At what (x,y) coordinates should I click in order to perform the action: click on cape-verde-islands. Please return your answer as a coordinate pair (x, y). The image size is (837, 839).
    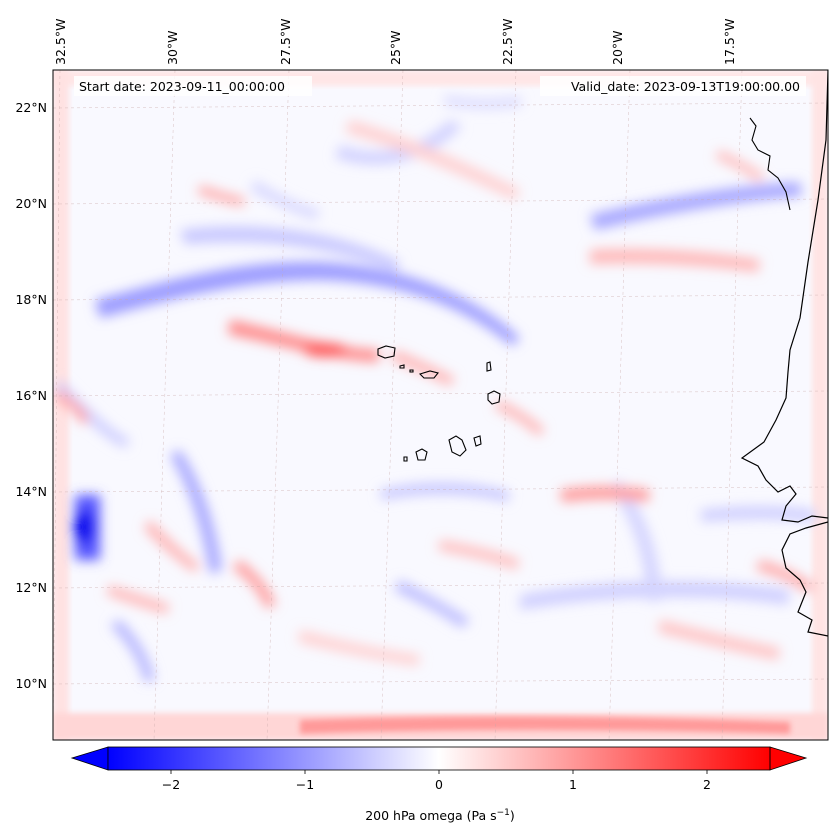
    Looking at the image, I should click on (439, 403).